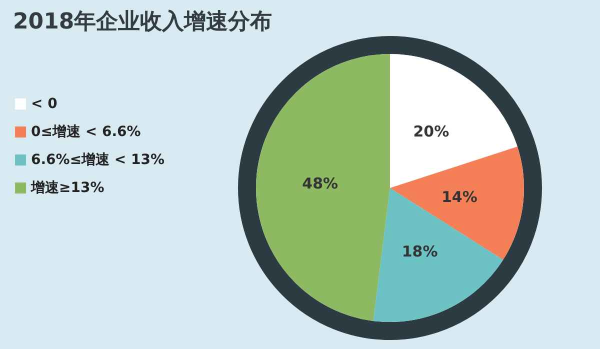 The height and width of the screenshot is (349, 600). Describe the element at coordinates (320, 183) in the screenshot. I see `data-label: 48%` at that location.